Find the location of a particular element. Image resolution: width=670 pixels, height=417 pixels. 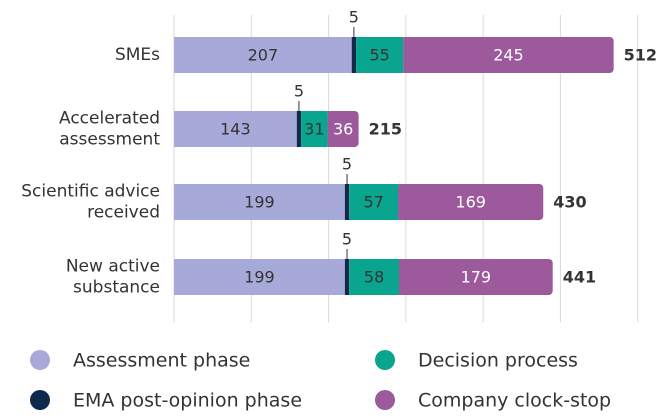

total-label: 441 is located at coordinates (579, 277).